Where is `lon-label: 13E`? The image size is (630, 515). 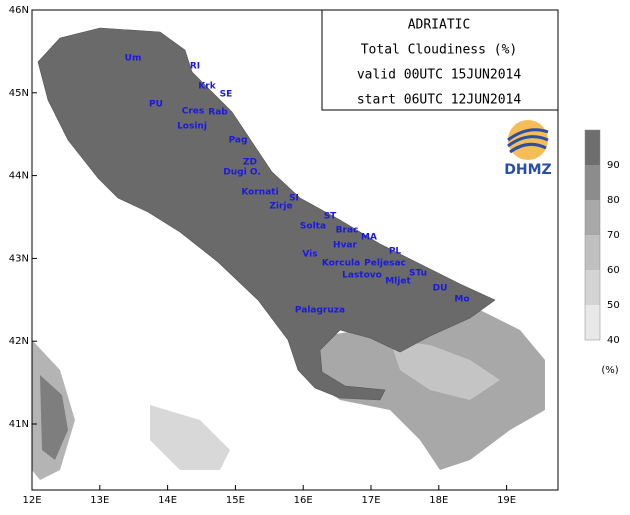 lon-label: 13E is located at coordinates (99, 500).